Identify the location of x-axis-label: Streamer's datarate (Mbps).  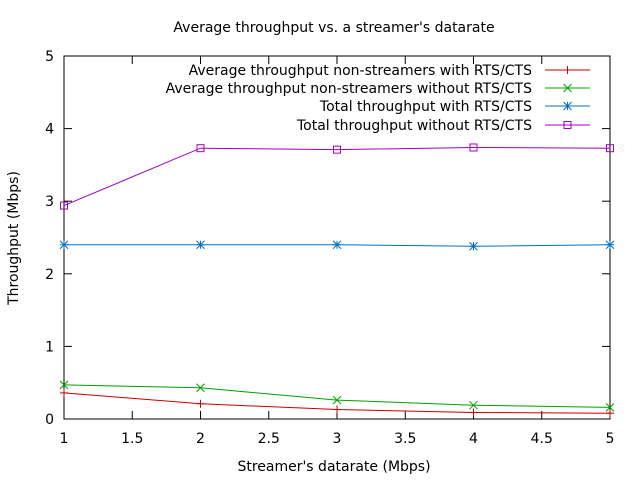
(333, 467).